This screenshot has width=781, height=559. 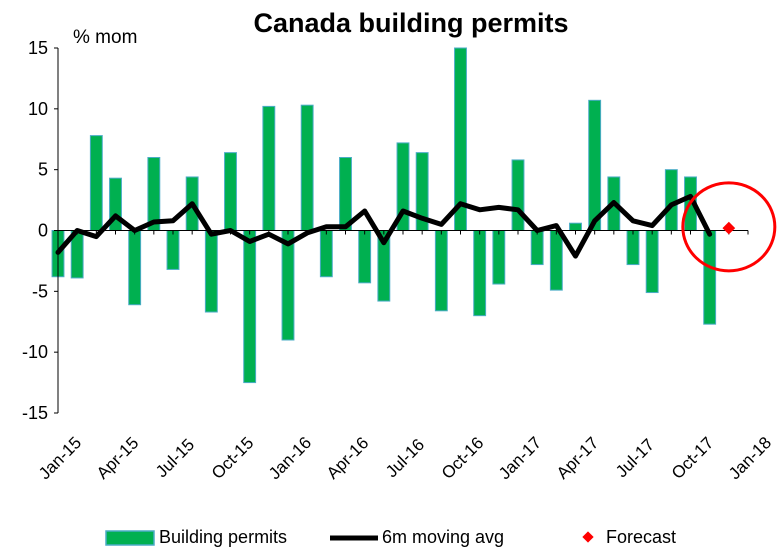 What do you see at coordinates (348, 458) in the screenshot?
I see `x-tick-label: Apr-16` at bounding box center [348, 458].